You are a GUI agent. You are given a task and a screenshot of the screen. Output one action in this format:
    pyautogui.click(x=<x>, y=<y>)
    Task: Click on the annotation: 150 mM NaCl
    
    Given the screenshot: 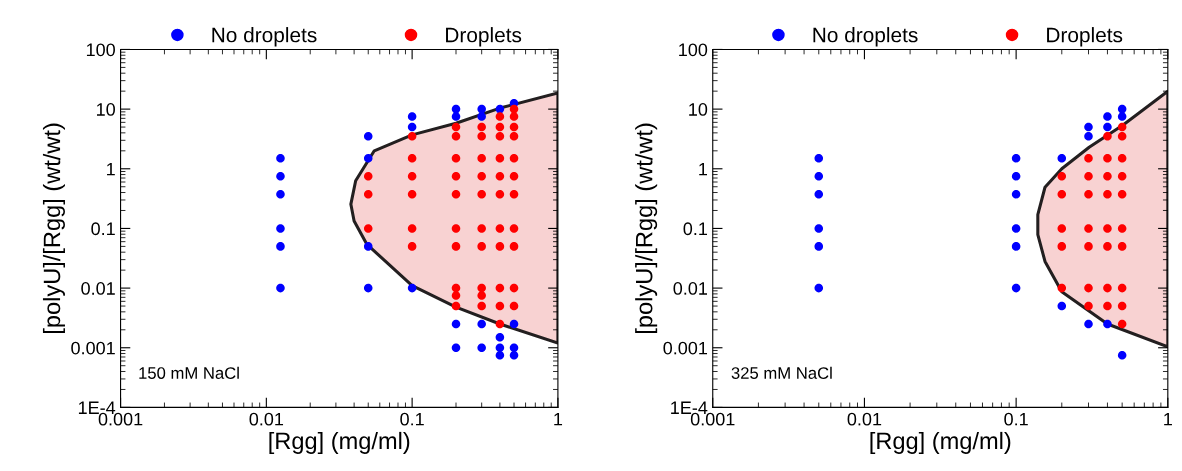 What is the action you would take?
    pyautogui.click(x=189, y=372)
    